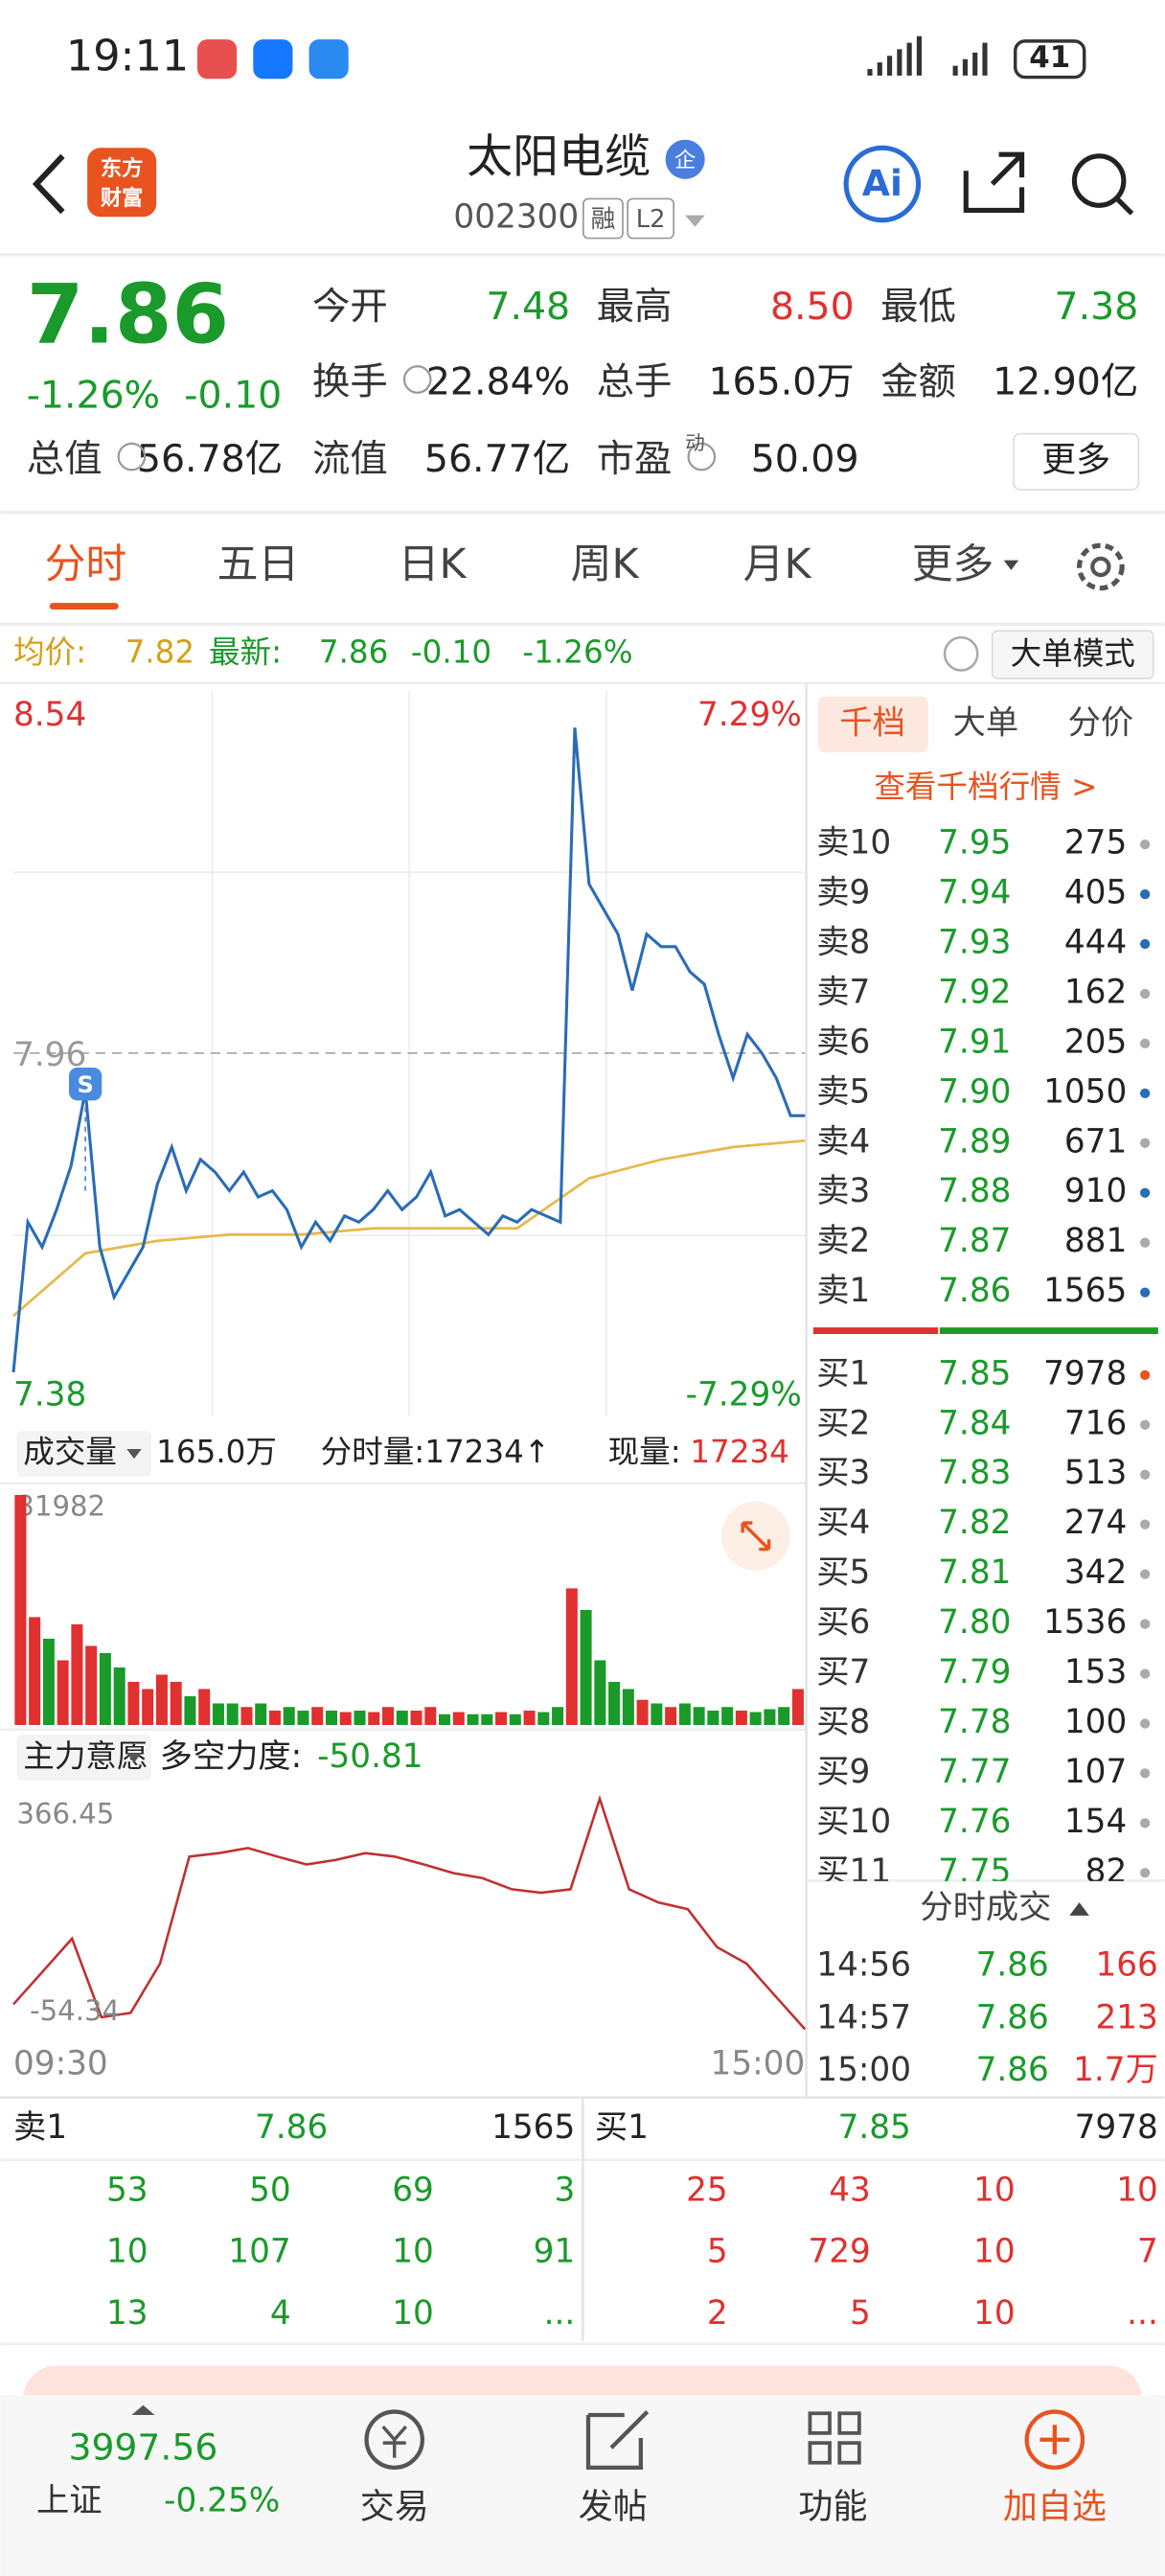 This screenshot has width=1165, height=2576. What do you see at coordinates (1096, 1523) in the screenshot?
I see `book-volume: 274` at bounding box center [1096, 1523].